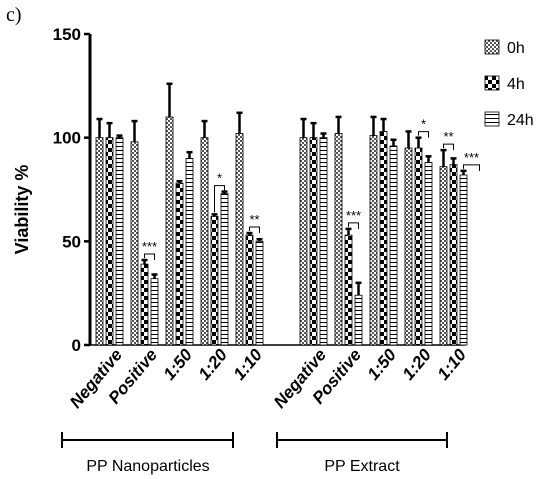 The image size is (550, 479). I want to click on y-tick-label: 50, so click(71, 241).